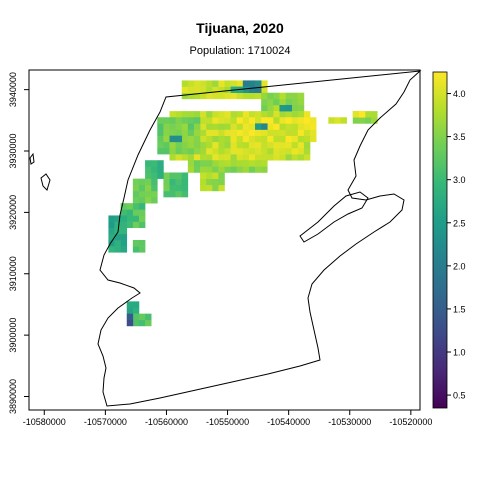 This screenshot has height=480, width=480. Describe the element at coordinates (459, 266) in the screenshot. I see `colorbar-tick-label: 2.0` at that location.